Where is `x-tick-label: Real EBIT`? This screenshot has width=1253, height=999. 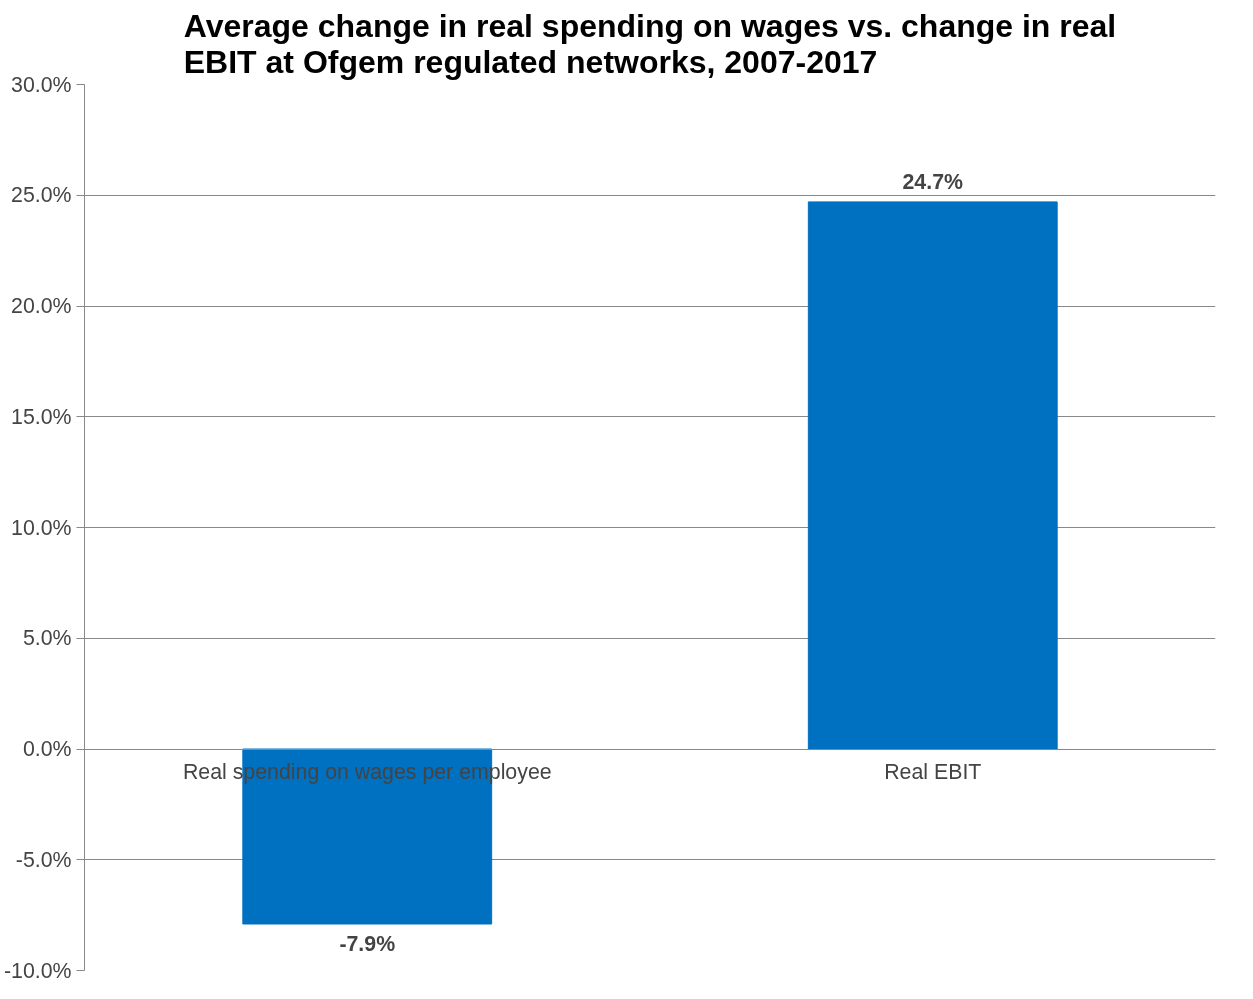 x-tick-label: Real EBIT is located at coordinates (933, 772).